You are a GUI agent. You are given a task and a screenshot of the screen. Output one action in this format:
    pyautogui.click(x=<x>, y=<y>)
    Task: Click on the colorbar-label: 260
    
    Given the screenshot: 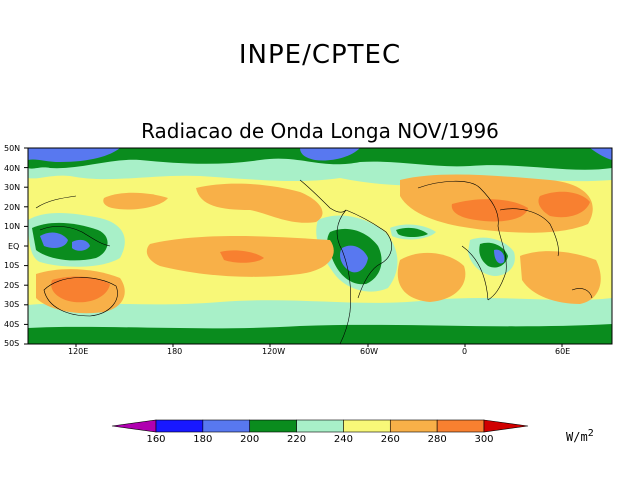 What is the action you would take?
    pyautogui.click(x=390, y=439)
    